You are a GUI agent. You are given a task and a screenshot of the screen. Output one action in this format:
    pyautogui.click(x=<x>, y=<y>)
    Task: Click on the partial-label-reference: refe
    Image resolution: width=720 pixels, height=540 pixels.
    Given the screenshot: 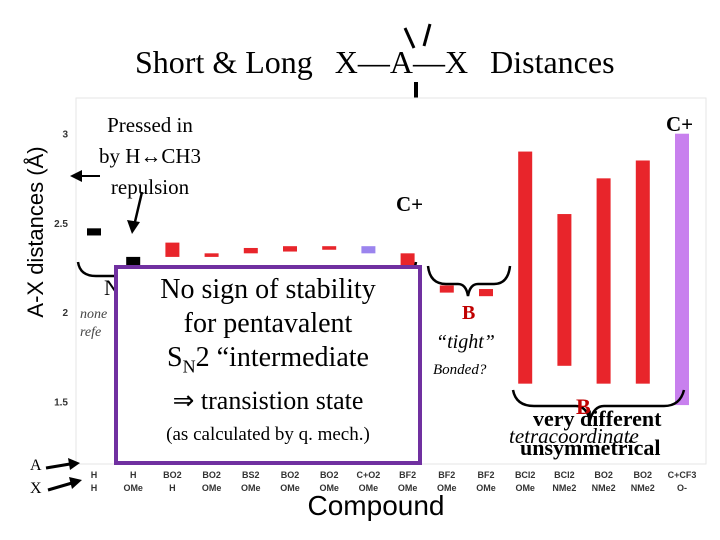 What is the action you would take?
    pyautogui.click(x=91, y=332)
    